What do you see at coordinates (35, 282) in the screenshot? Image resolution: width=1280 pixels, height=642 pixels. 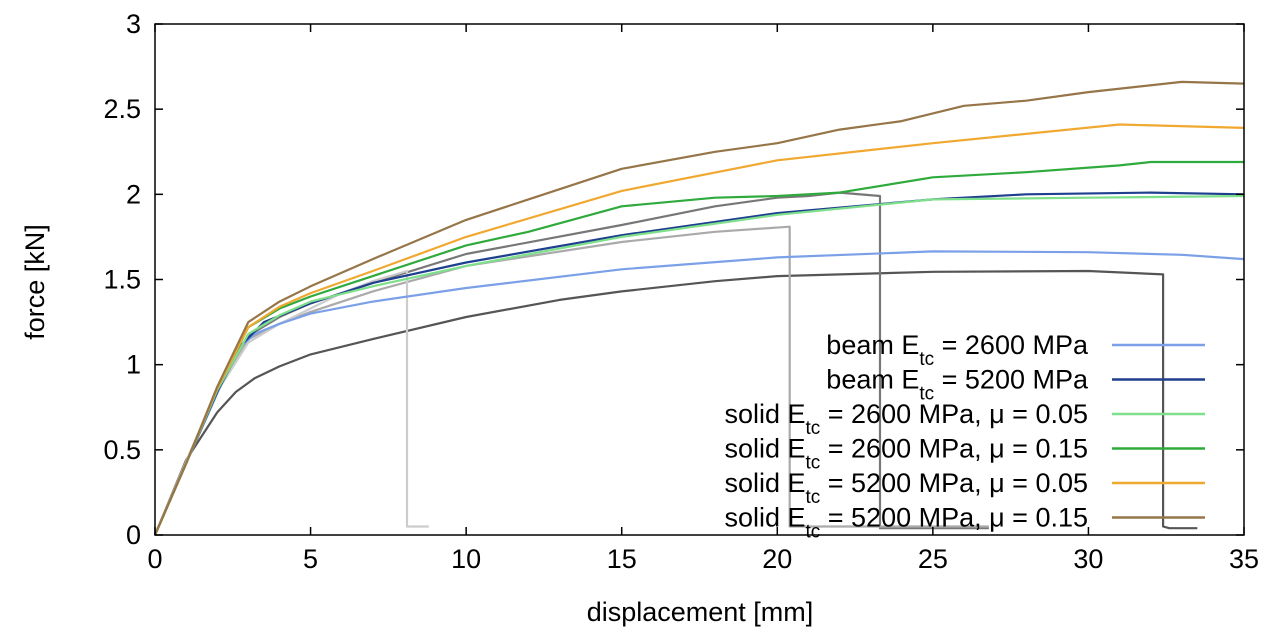 I see `y-axis-title: force [kN]` at bounding box center [35, 282].